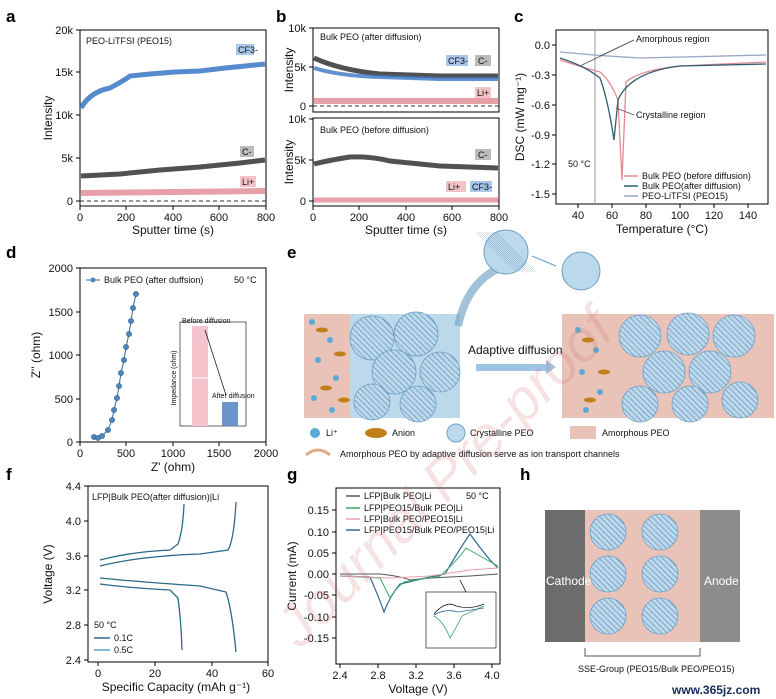 The width and height of the screenshot is (776, 699). What do you see at coordinates (715, 690) in the screenshot?
I see `site-url: www.365jz.com` at bounding box center [715, 690].